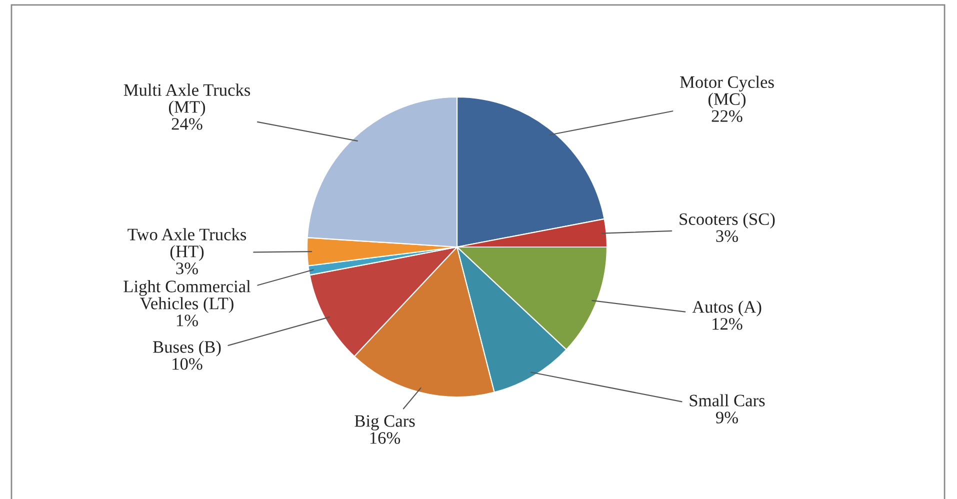 Image resolution: width=957 pixels, height=499 pixels. What do you see at coordinates (727, 324) in the screenshot?
I see `data-label: 12%` at bounding box center [727, 324].